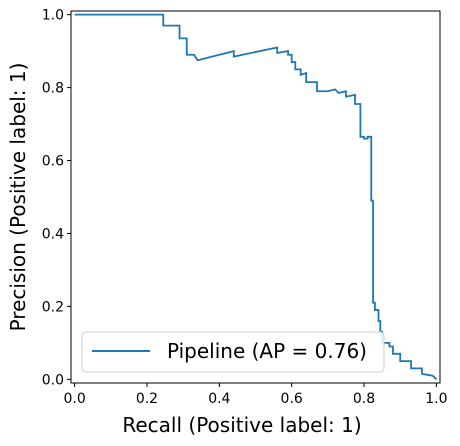  Describe the element at coordinates (53, 16) in the screenshot. I see `y-tick-label: 1.0` at that location.